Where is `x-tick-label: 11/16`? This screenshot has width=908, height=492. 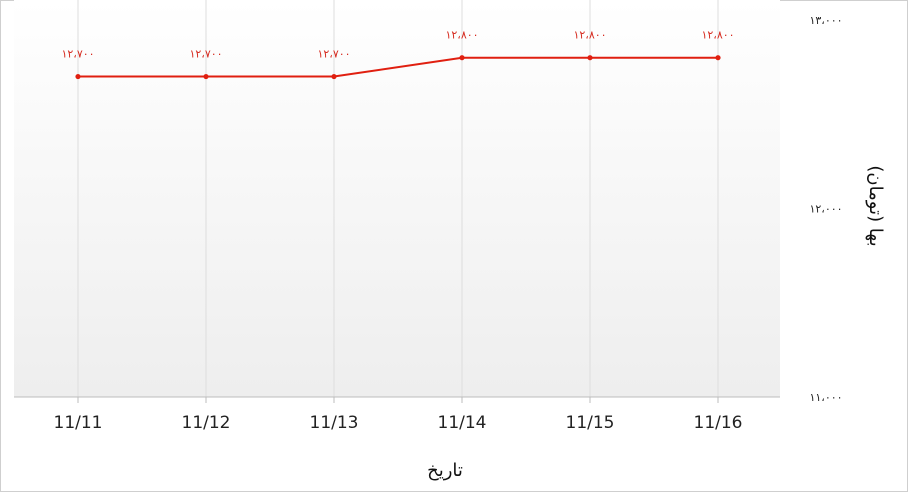 x-tick-label: 11/16 is located at coordinates (718, 423).